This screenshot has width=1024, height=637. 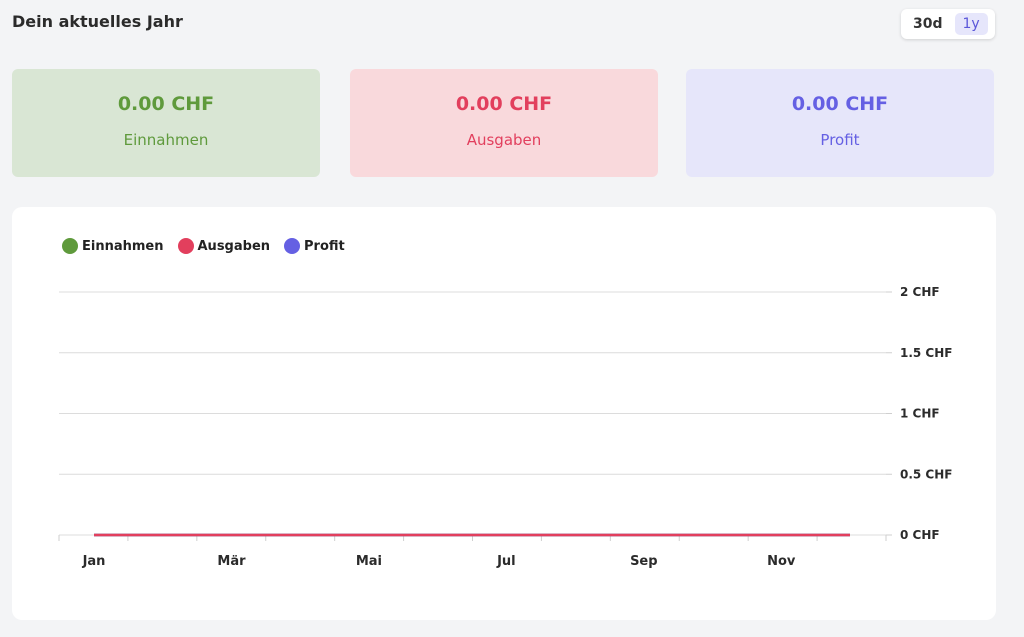 What do you see at coordinates (504, 123) in the screenshot?
I see `expense-card: 0.00 CHF Ausgaben` at bounding box center [504, 123].